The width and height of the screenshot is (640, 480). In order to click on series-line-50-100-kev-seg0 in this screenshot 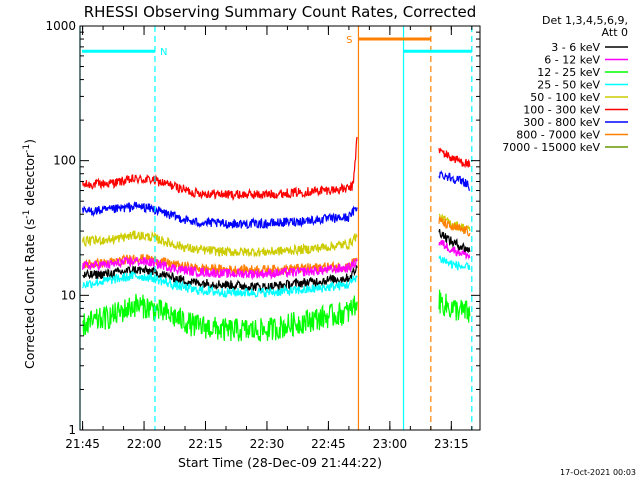, I will do `click(220, 243)`.